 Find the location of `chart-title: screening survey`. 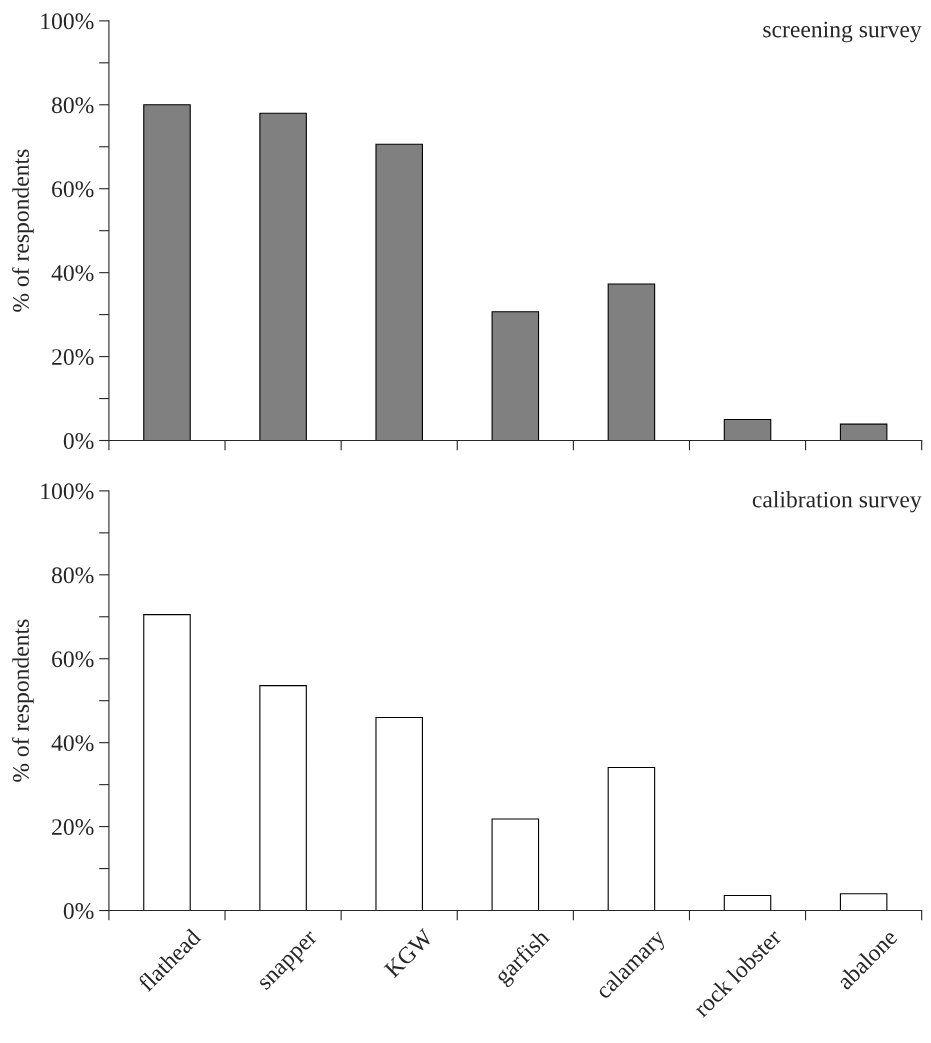

chart-title: screening survey is located at coordinates (842, 32).